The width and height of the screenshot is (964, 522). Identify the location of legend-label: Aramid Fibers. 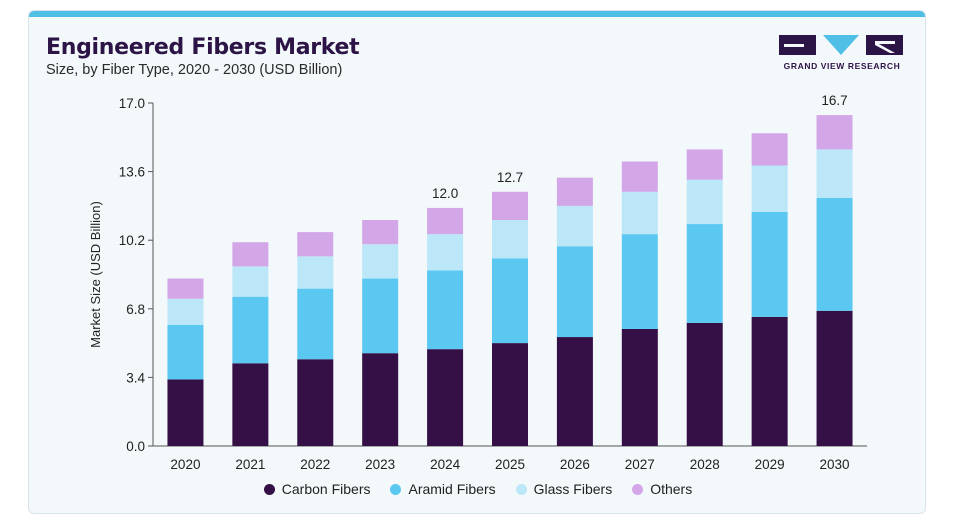
(452, 489).